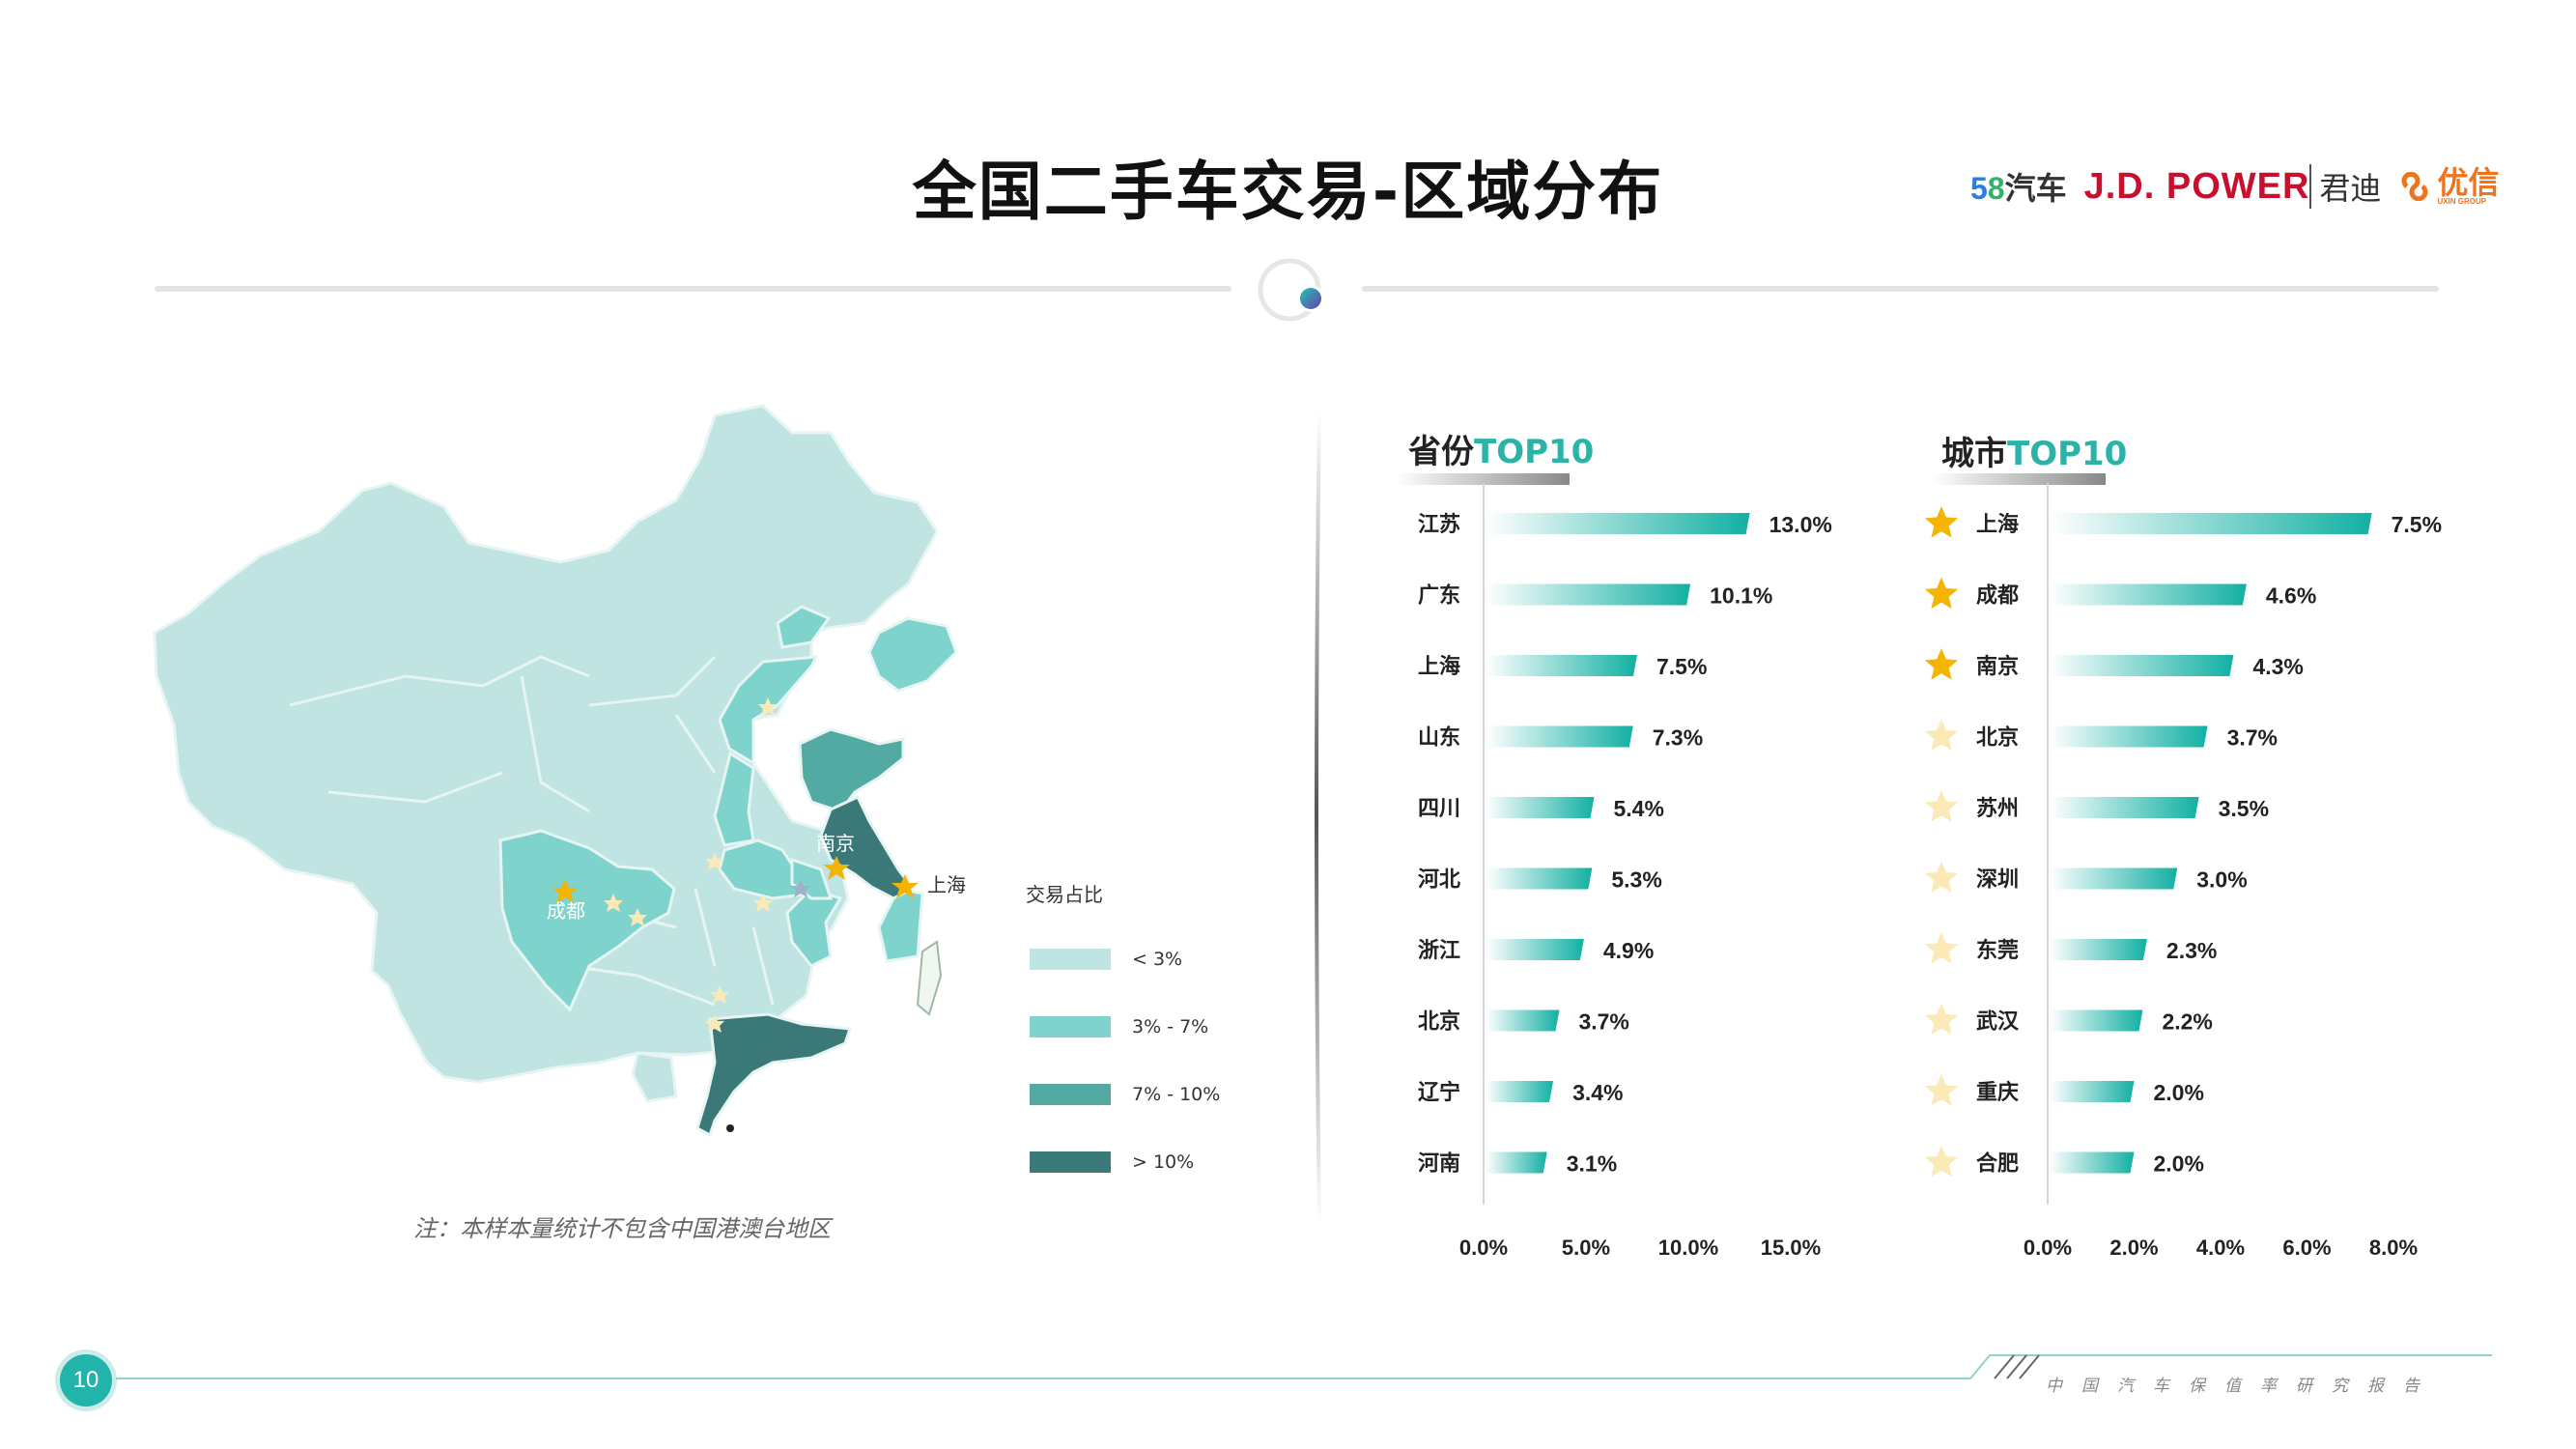 The width and height of the screenshot is (2576, 1449). Describe the element at coordinates (565, 891) in the screenshot. I see `star-chengdu-icon` at that location.